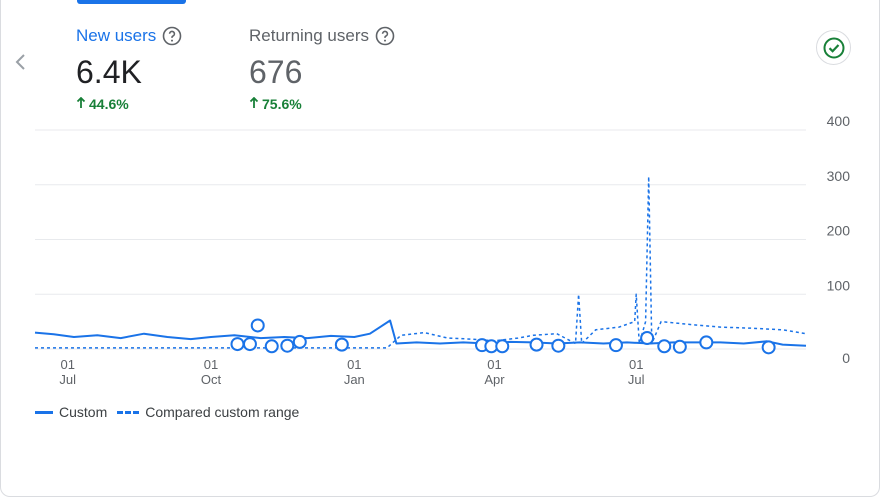 This screenshot has height=498, width=880. What do you see at coordinates (109, 72) in the screenshot?
I see `metric-value: 6.4K` at bounding box center [109, 72].